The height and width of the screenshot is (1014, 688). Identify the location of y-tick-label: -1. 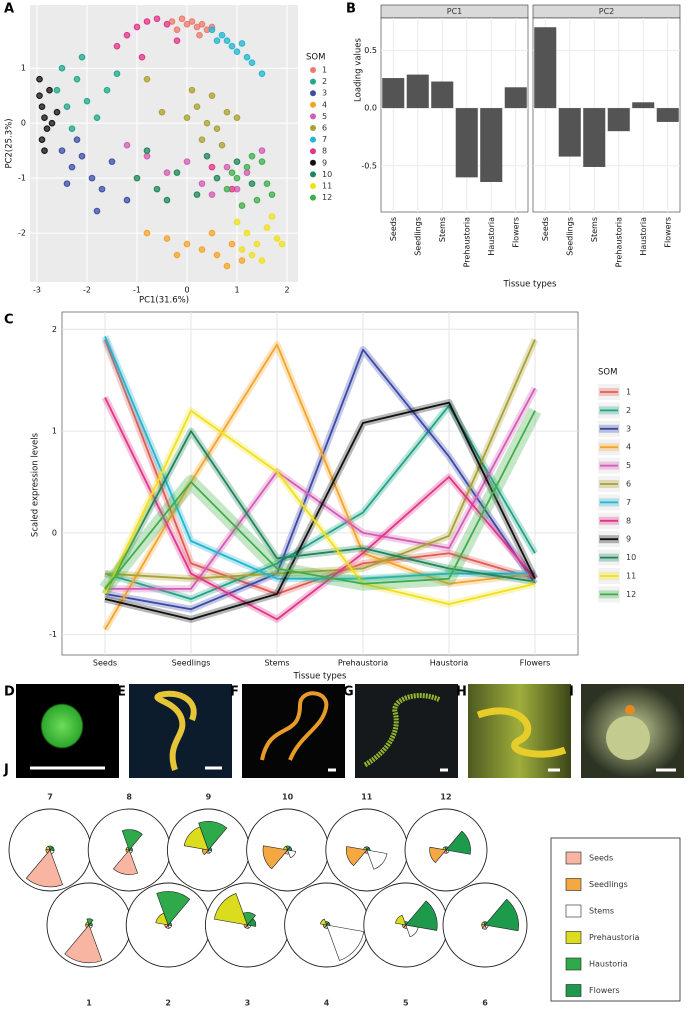
(22, 178).